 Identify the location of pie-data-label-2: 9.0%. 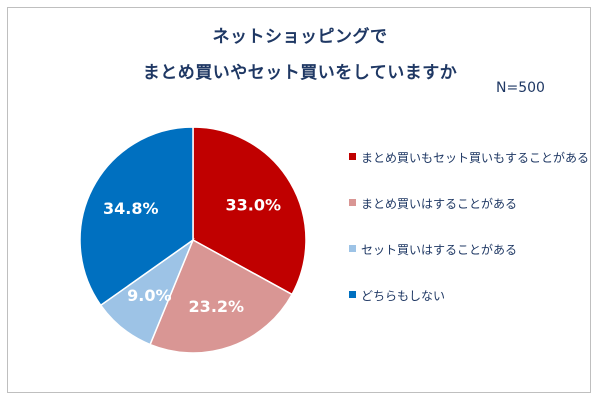
(149, 295).